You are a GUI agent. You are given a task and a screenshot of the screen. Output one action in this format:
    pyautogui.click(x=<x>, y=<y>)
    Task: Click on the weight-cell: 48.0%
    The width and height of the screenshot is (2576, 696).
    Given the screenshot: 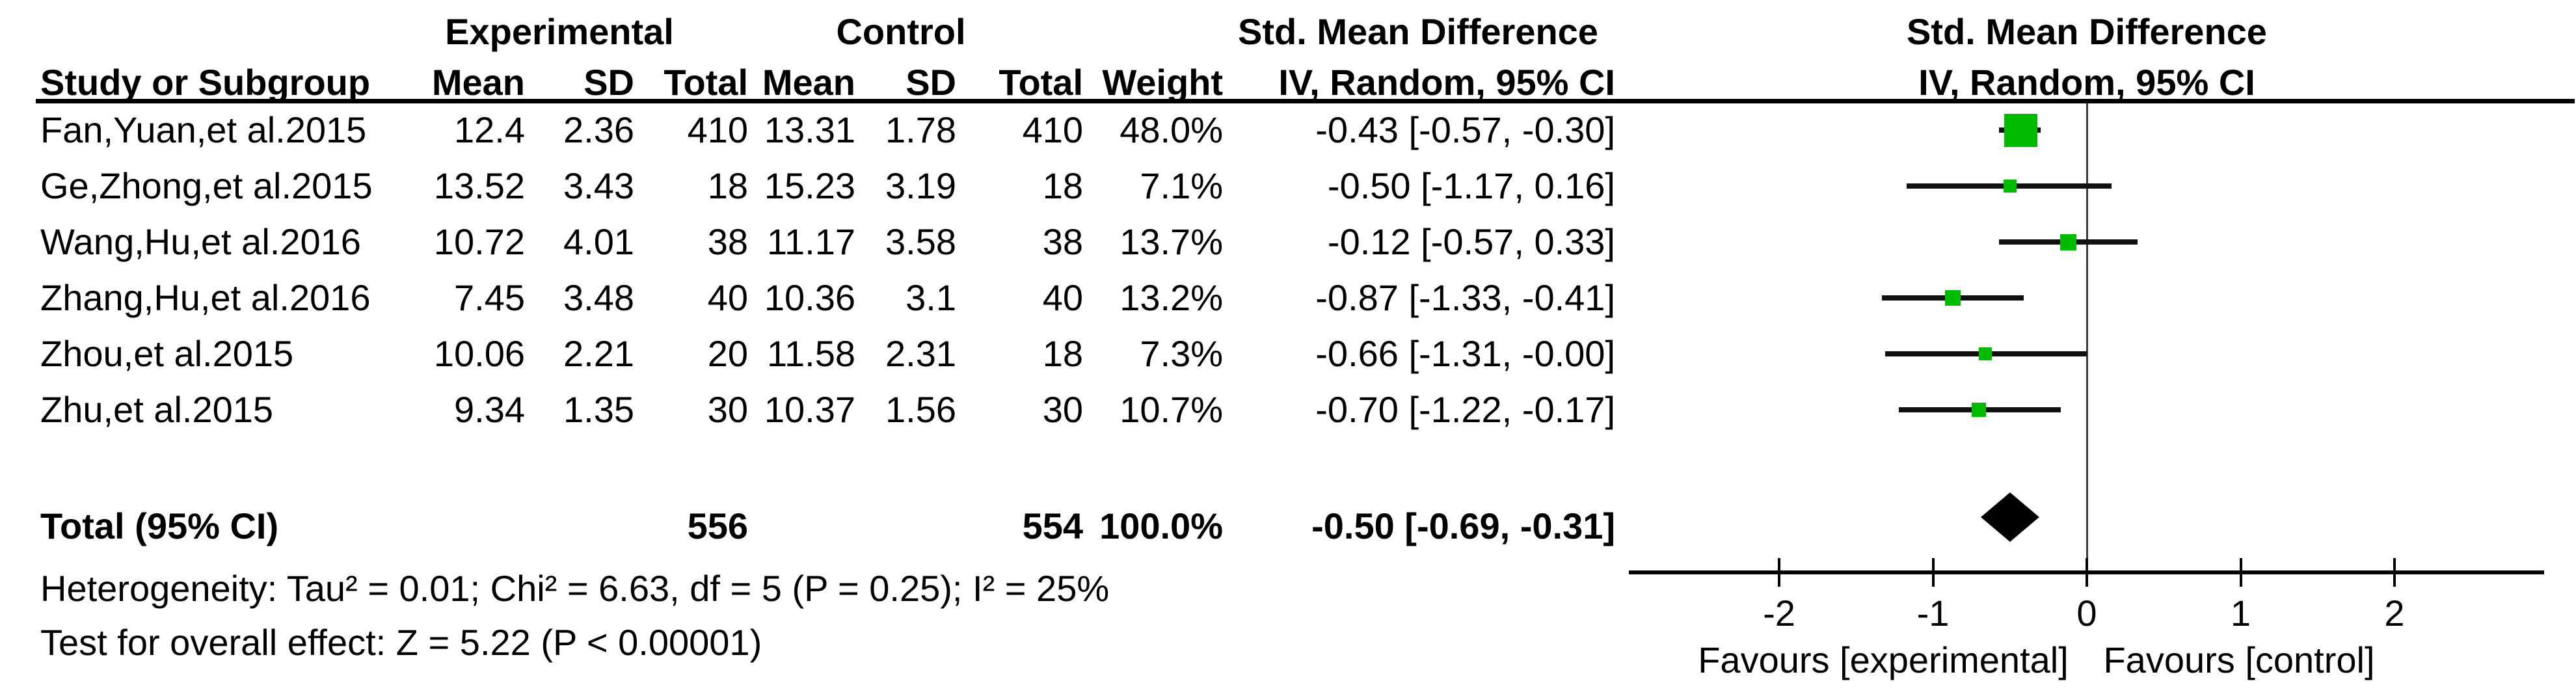 What is the action you would take?
    pyautogui.click(x=1171, y=129)
    